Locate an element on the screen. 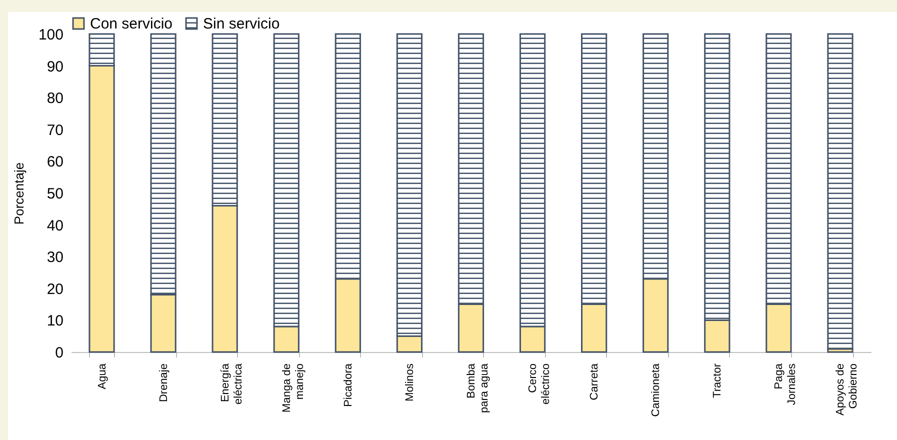  y-tick-label: 80 is located at coordinates (55, 99).